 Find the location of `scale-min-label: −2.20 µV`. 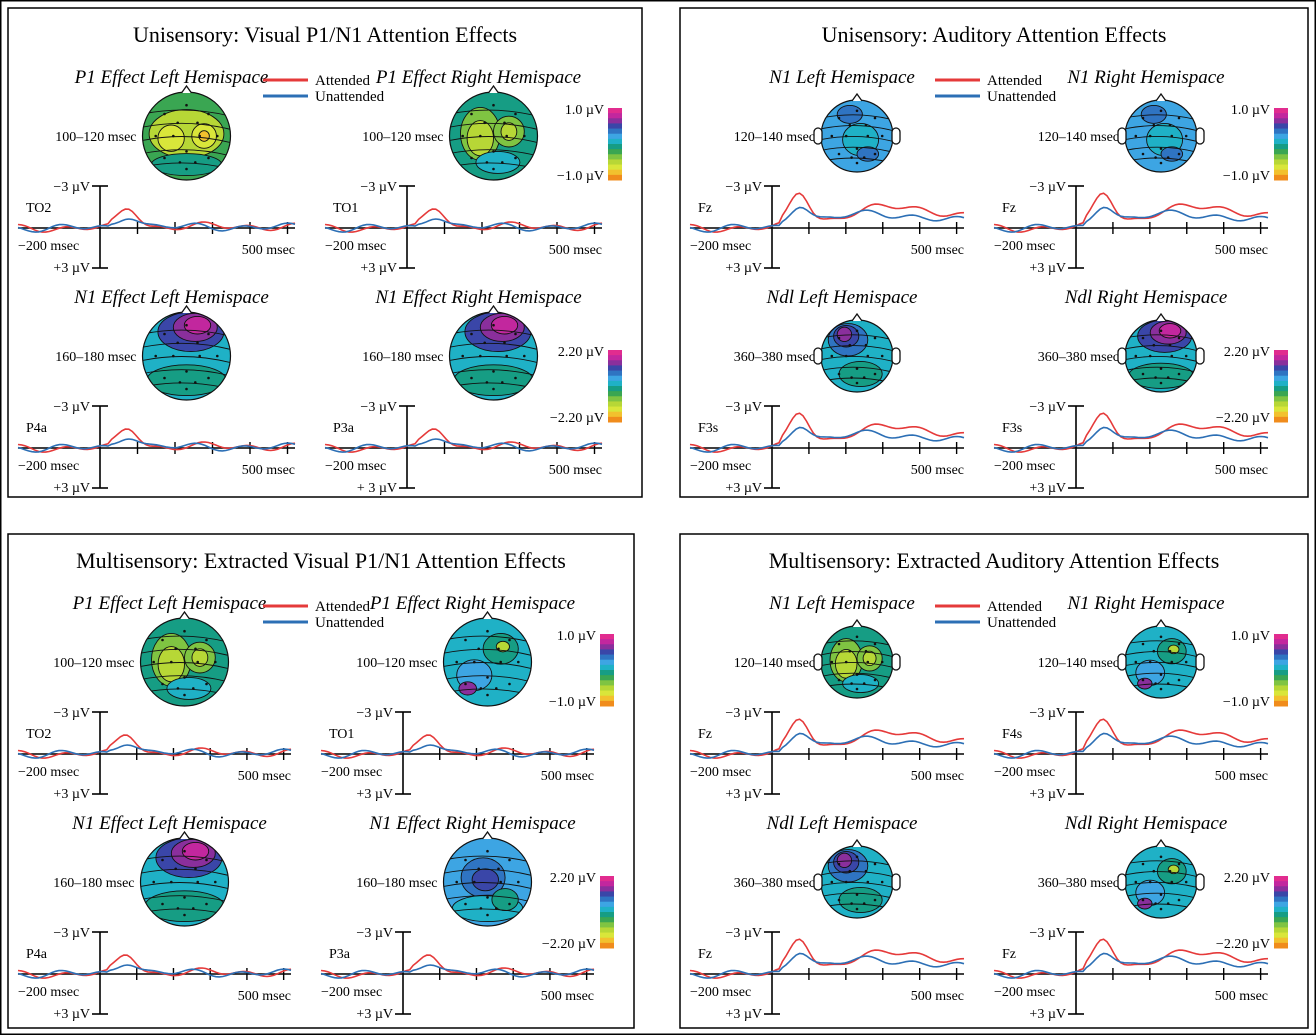

scale-min-label: −2.20 µV is located at coordinates (577, 418).